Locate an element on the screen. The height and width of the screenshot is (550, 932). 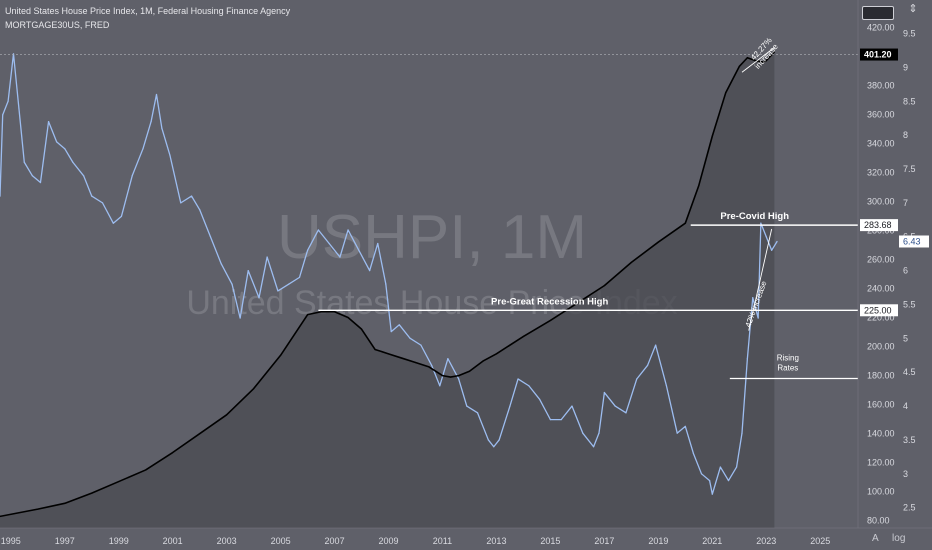
hpi-axis-tick: 220.00 is located at coordinates (881, 318).